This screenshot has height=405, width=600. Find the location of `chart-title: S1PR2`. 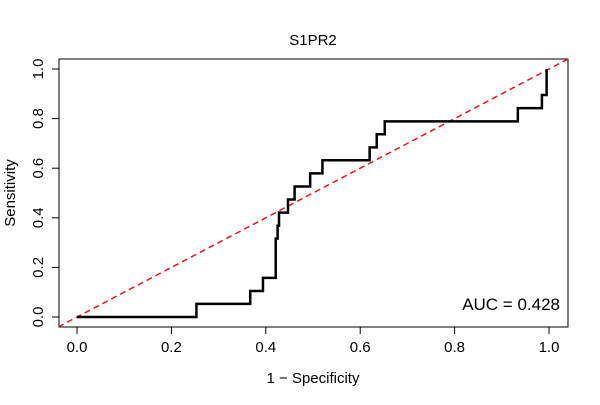

chart-title: S1PR2 is located at coordinates (313, 40).